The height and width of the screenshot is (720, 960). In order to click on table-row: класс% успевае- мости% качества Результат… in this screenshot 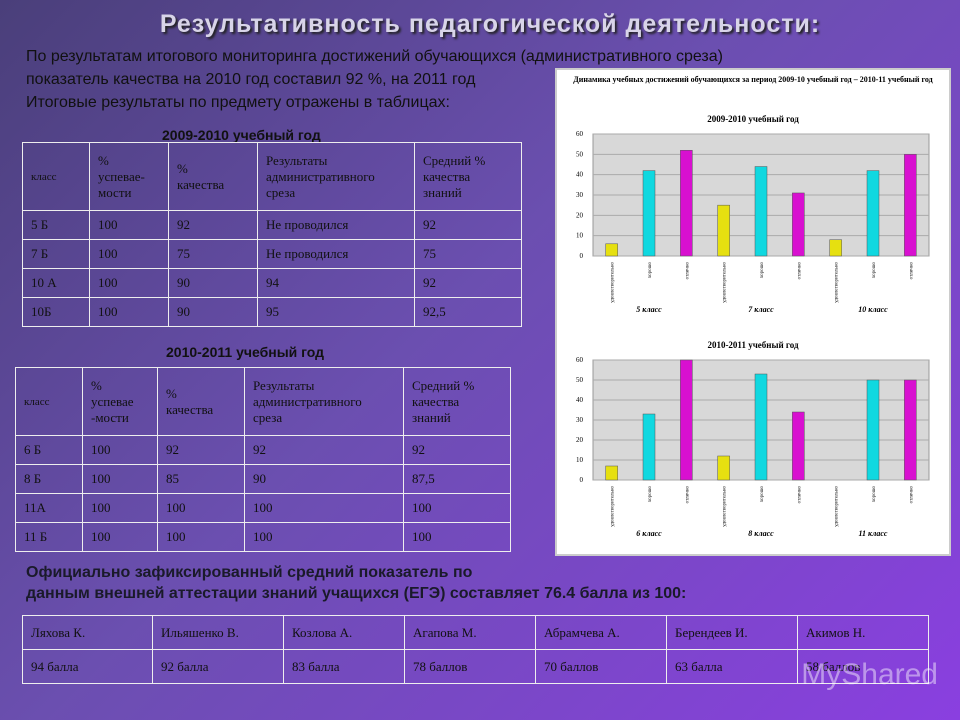, I will do `click(272, 176)`.